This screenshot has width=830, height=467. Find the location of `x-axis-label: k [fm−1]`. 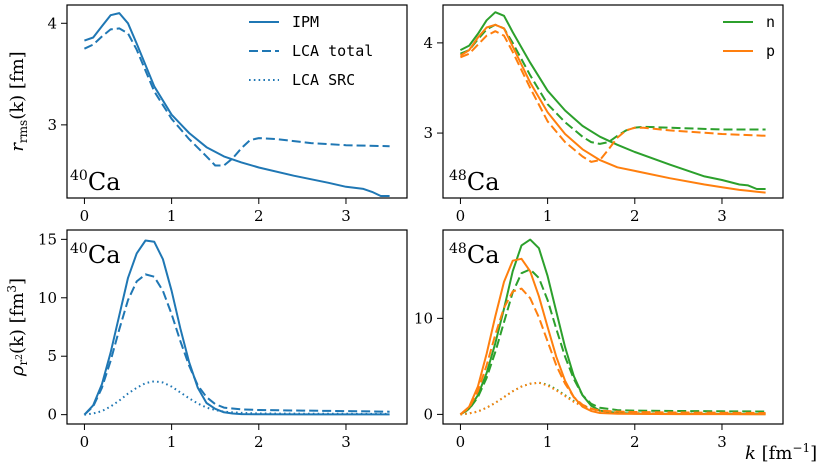

x-axis-label: k [fm−1] is located at coordinates (781, 452).